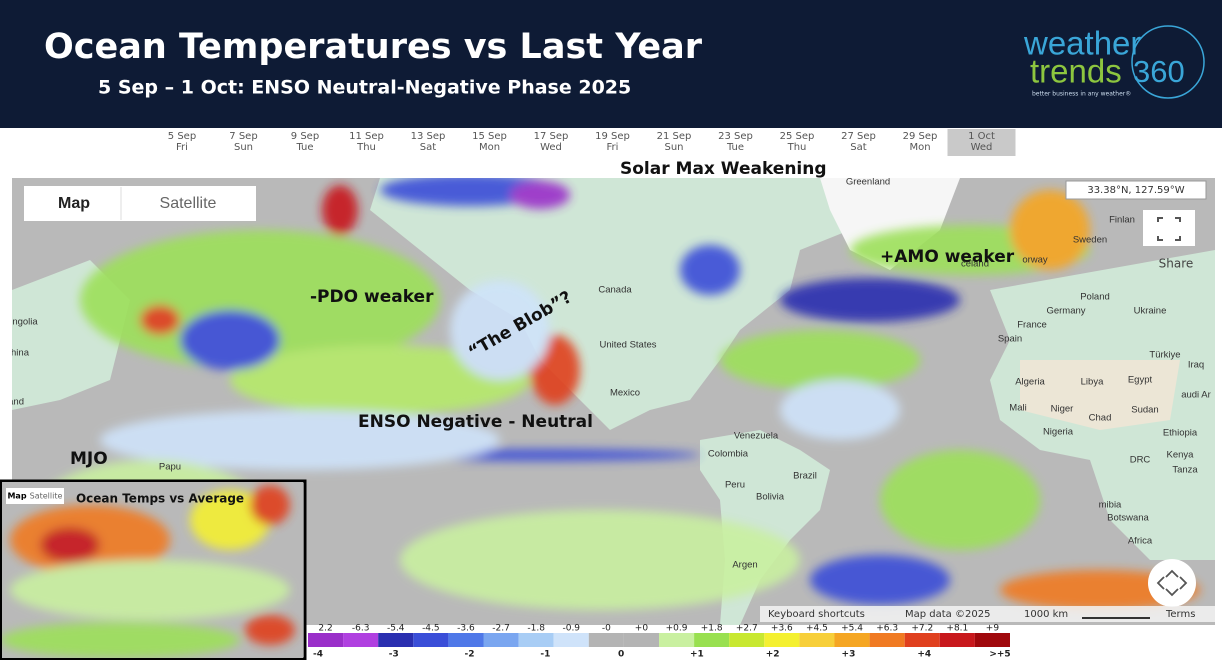 The width and height of the screenshot is (1222, 660). Describe the element at coordinates (625, 393) in the screenshot. I see `place-label: Mexico` at that location.